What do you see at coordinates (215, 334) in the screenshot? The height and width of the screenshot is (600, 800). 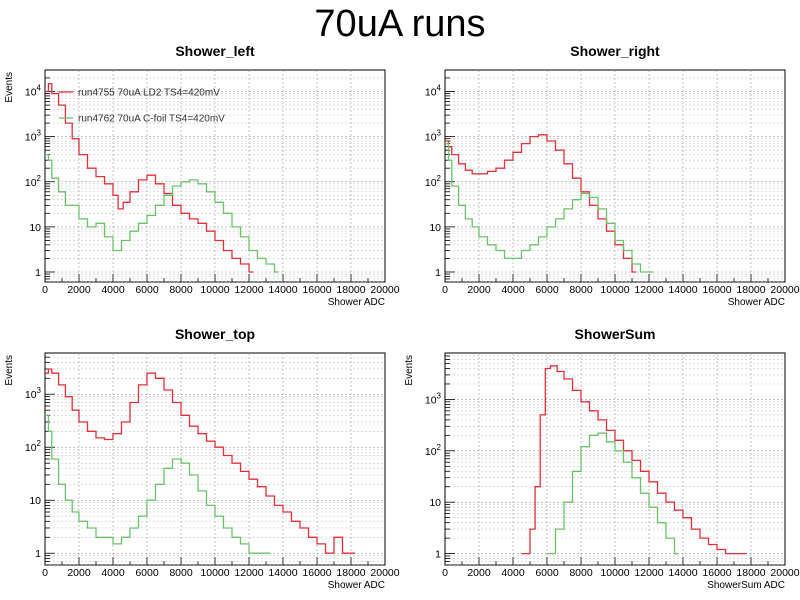 I see `chart-title: Shower_top` at bounding box center [215, 334].